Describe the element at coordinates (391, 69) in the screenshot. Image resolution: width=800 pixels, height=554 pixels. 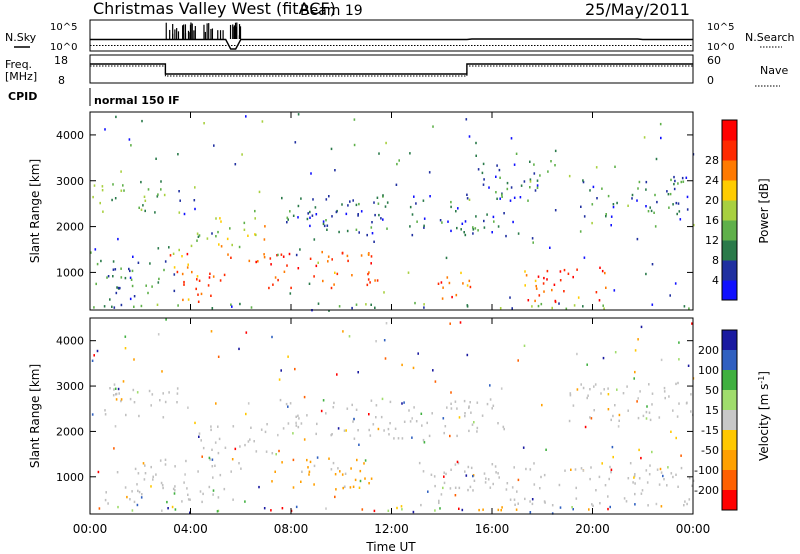
I see `freq-series-line` at that location.